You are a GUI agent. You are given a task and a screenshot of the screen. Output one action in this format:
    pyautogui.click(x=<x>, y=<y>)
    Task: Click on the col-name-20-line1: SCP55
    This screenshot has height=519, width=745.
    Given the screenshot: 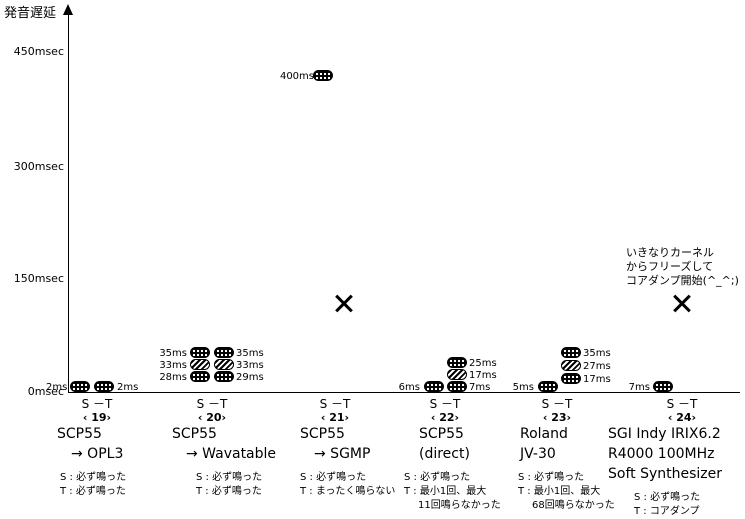 What is the action you would take?
    pyautogui.click(x=194, y=434)
    